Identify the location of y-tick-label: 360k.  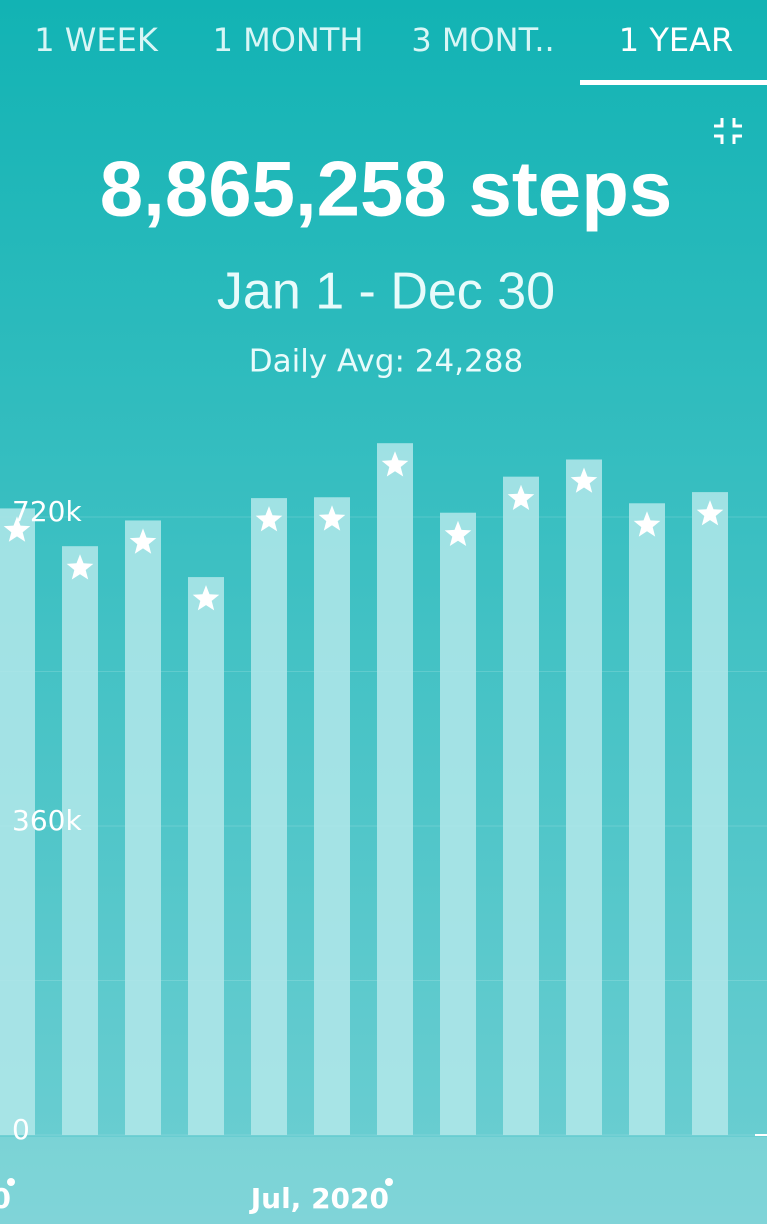
(47, 820).